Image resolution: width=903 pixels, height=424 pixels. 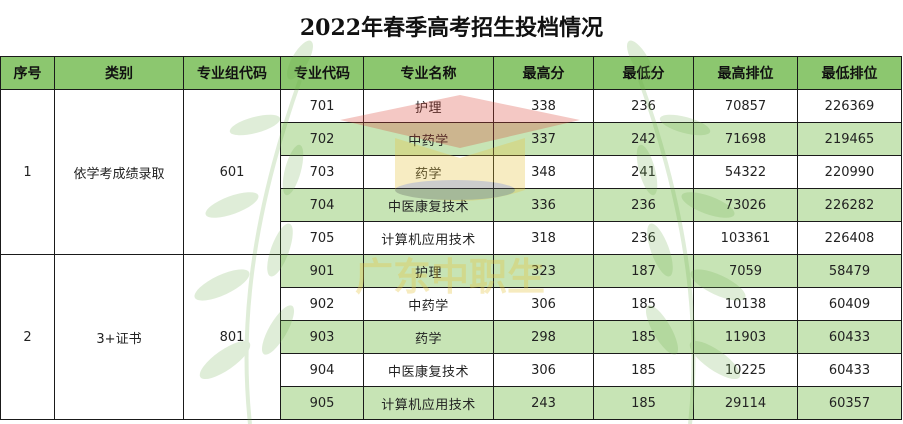 I want to click on header-max-score: 最高分, so click(x=543, y=73).